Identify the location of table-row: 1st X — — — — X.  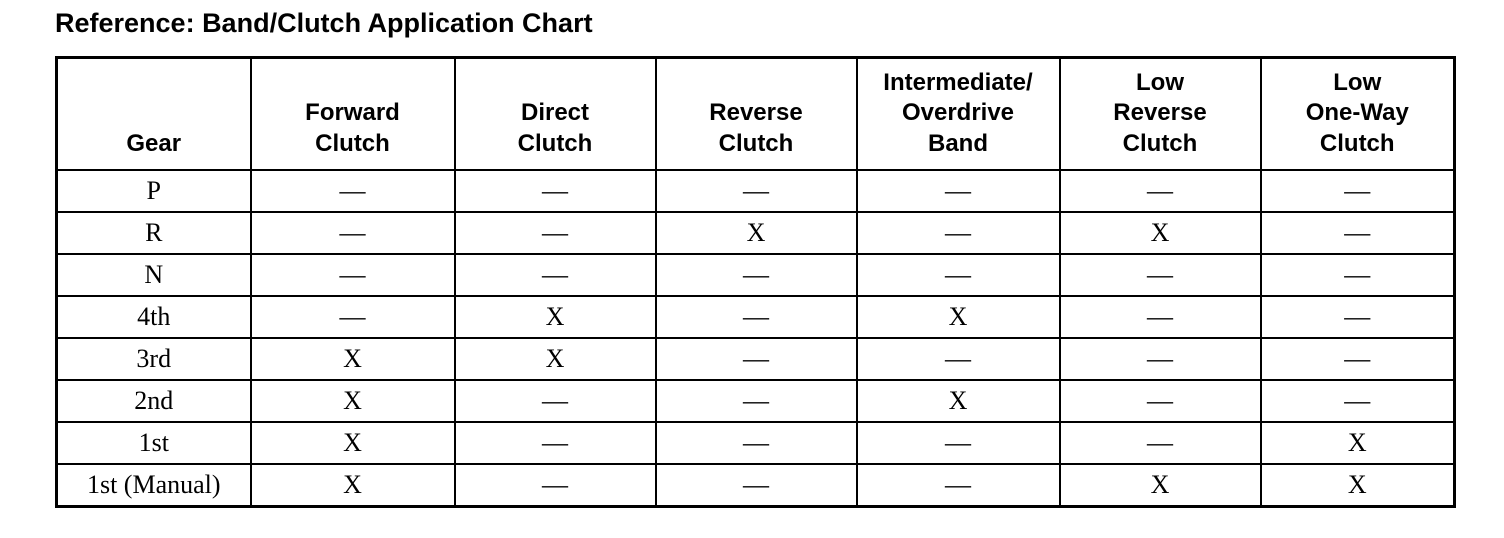
(755, 443).